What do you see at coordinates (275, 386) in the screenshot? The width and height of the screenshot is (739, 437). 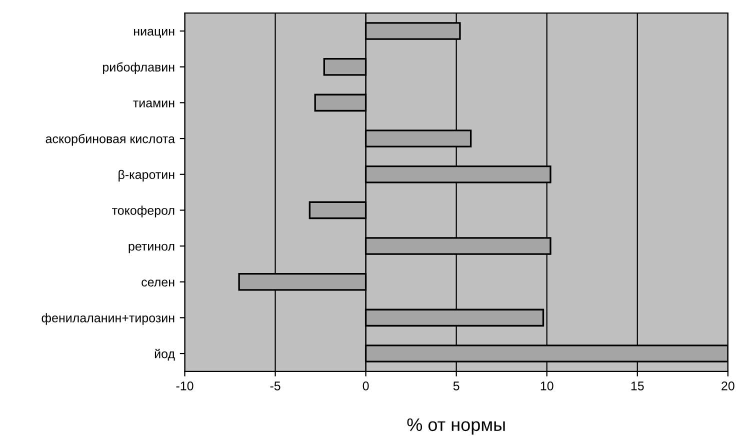 I see `x-tick-label: -5` at bounding box center [275, 386].